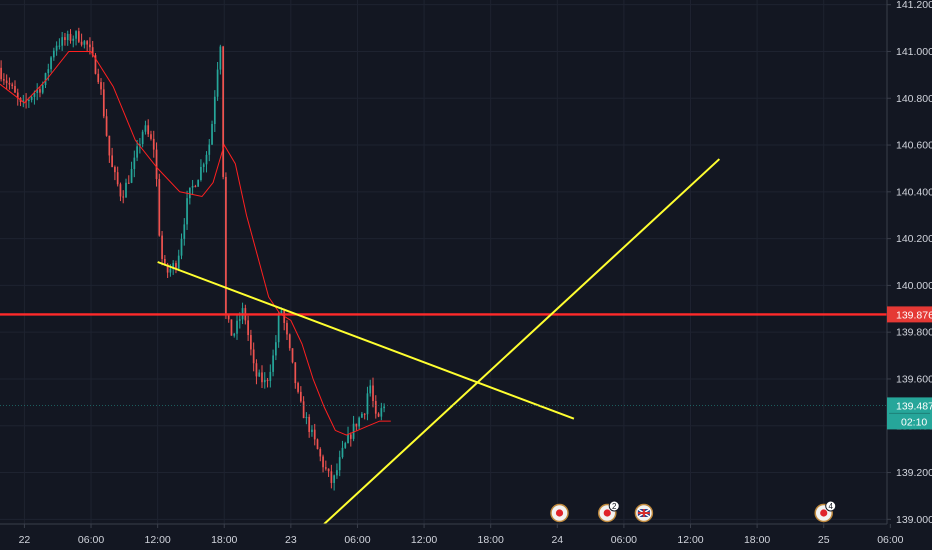 Image resolution: width=932 pixels, height=550 pixels. I want to click on flag-japan-icon: 2, so click(608, 511).